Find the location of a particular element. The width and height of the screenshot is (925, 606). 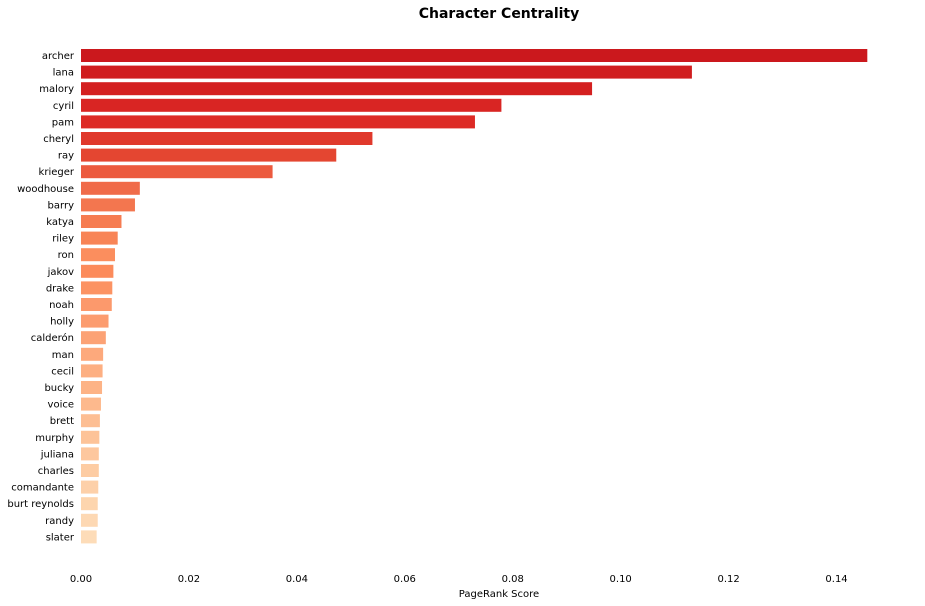

bar-drake is located at coordinates (97, 288).